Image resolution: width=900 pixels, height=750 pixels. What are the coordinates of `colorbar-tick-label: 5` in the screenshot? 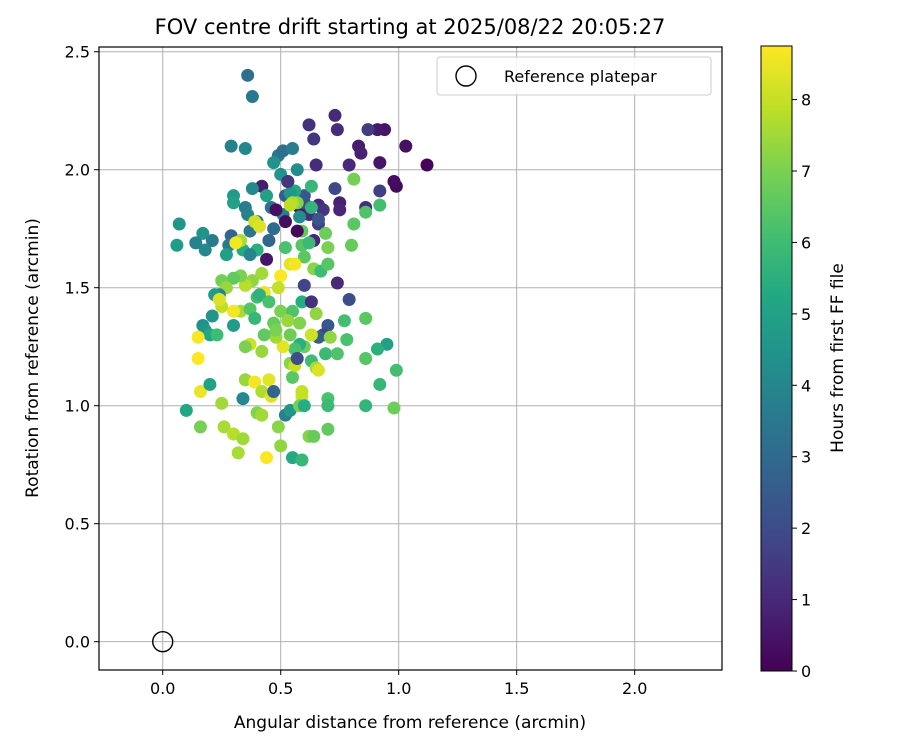 It's located at (806, 314).